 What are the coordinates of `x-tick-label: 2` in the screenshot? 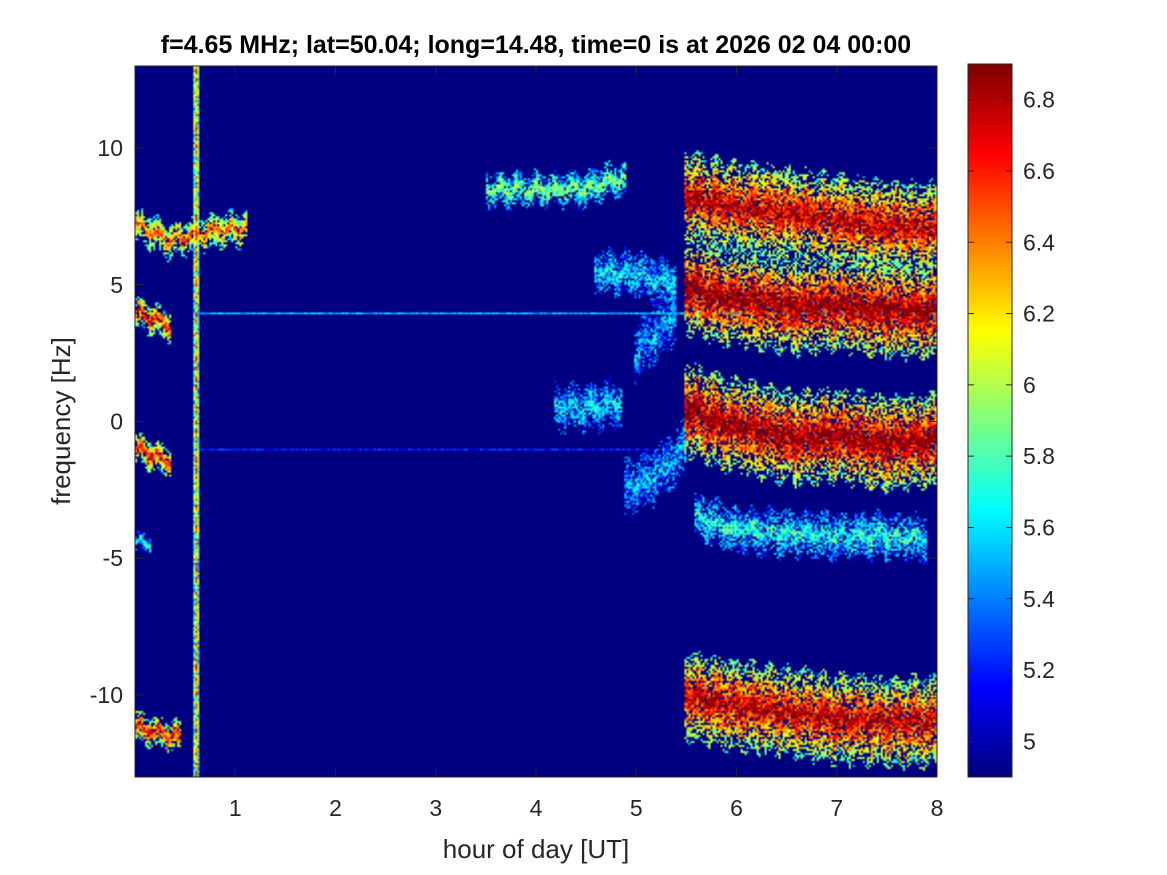 It's located at (335, 808).